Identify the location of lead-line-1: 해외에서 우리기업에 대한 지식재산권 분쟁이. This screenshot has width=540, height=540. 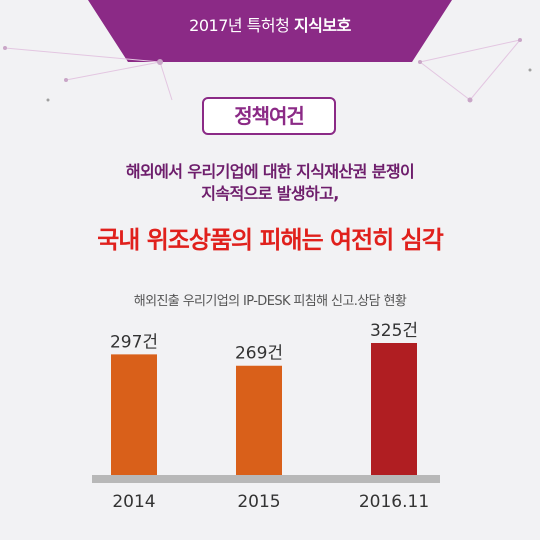
(270, 171).